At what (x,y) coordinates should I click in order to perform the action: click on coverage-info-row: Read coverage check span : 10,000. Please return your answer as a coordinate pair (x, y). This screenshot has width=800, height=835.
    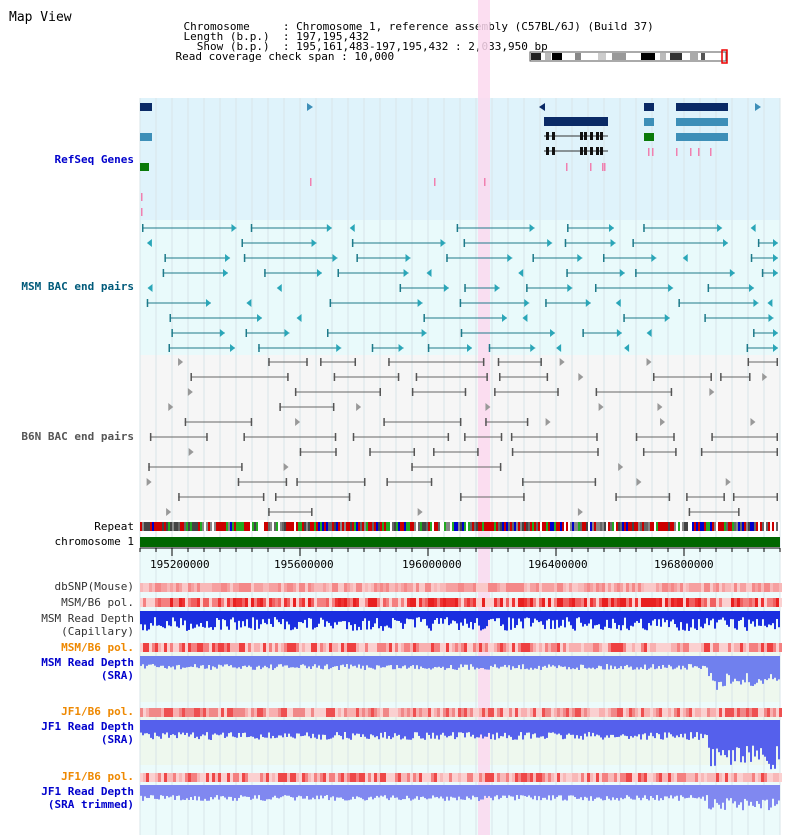
    Looking at the image, I should click on (285, 56).